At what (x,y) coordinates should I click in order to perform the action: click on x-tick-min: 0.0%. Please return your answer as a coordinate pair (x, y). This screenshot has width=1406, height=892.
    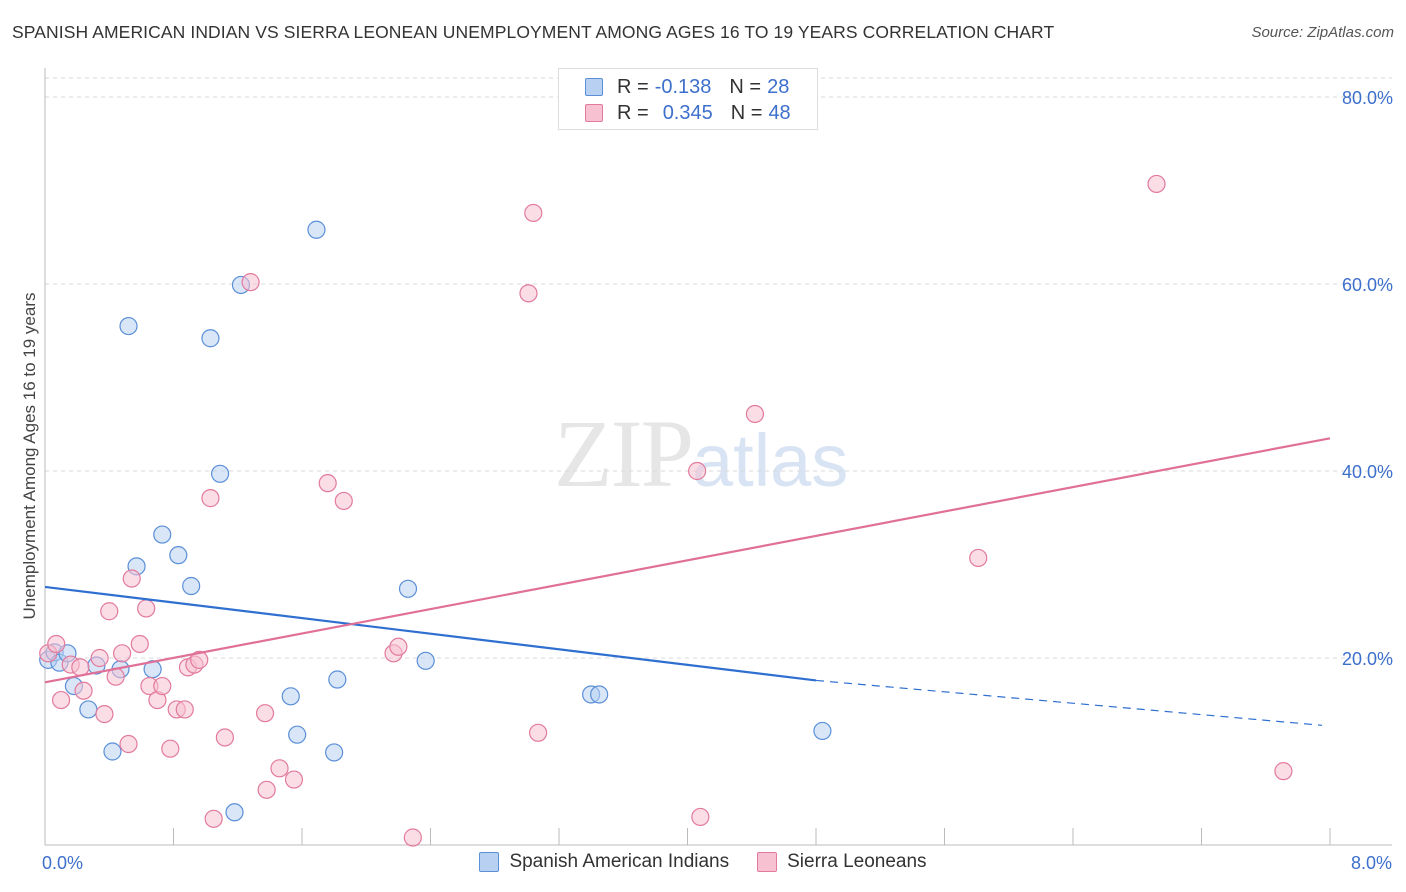
    Looking at the image, I should click on (63, 863).